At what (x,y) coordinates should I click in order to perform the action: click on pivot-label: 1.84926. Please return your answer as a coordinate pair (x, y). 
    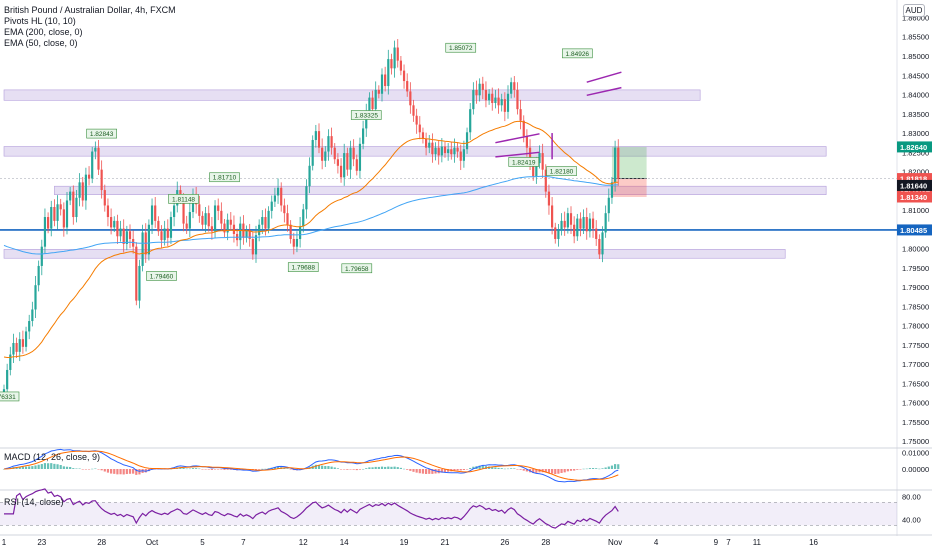
    Looking at the image, I should click on (577, 53).